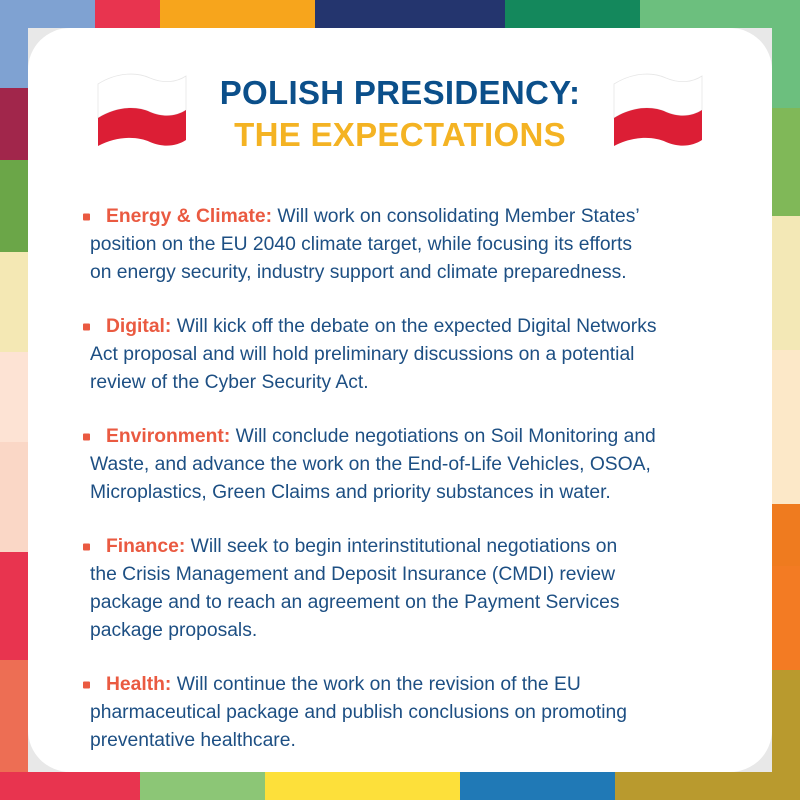 This screenshot has width=800, height=800. What do you see at coordinates (139, 326) in the screenshot?
I see `item-heading: Digital:` at bounding box center [139, 326].